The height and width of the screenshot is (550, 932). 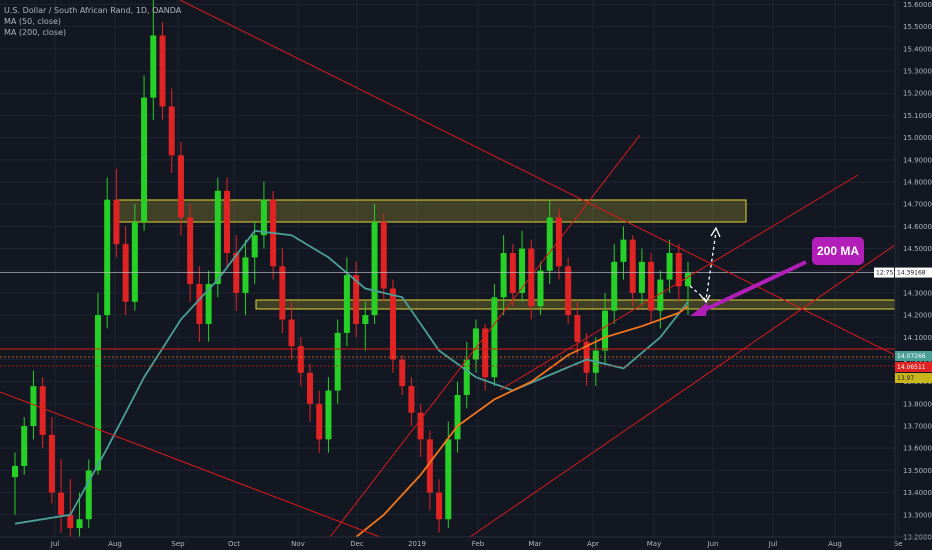 What do you see at coordinates (754, 286) in the screenshot?
I see `callout-arrow-shaft` at bounding box center [754, 286].